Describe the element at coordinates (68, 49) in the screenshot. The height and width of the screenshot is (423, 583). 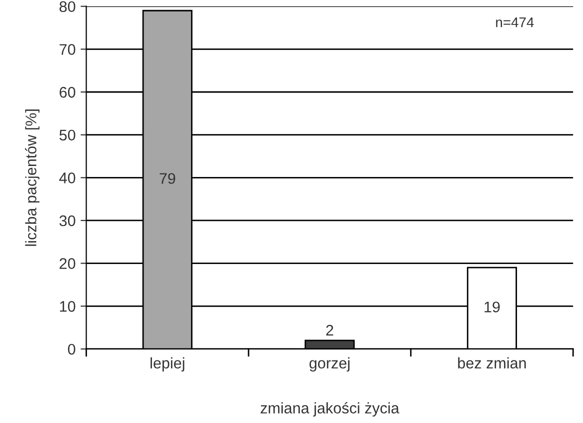
I see `y-tick-label: 70` at that location.